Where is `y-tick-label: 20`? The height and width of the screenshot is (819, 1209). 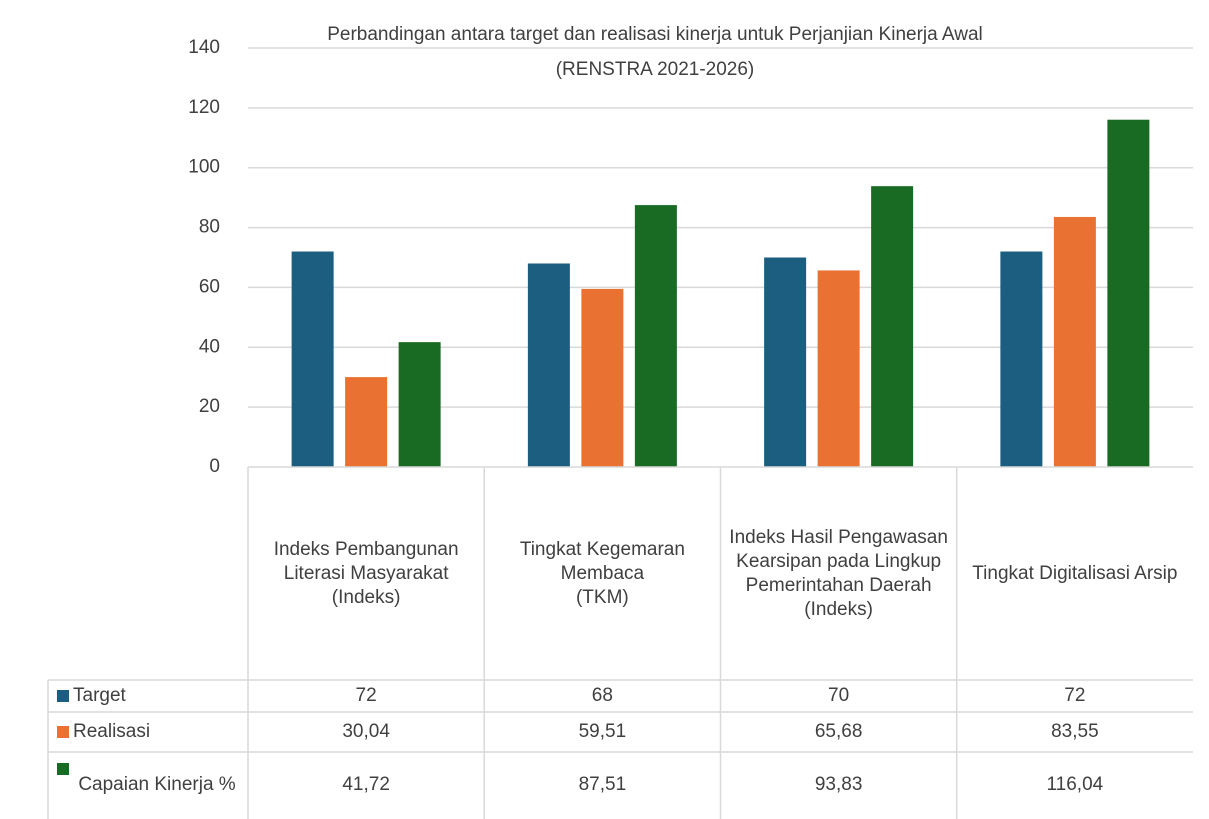
y-tick-label: 20 is located at coordinates (209, 406).